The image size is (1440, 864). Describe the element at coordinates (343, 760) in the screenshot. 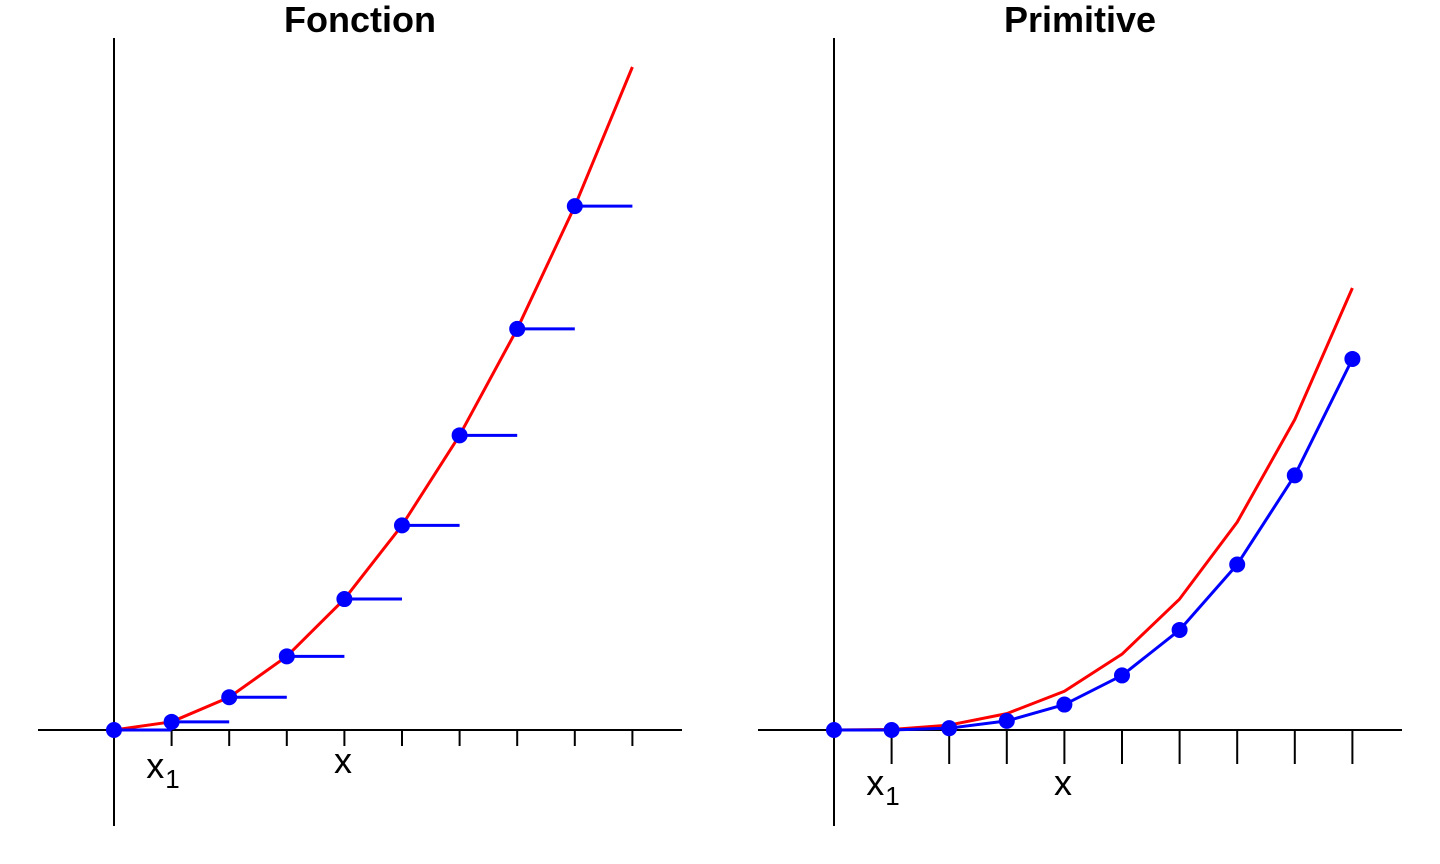

I see `tick-label-x-fonction: x` at that location.